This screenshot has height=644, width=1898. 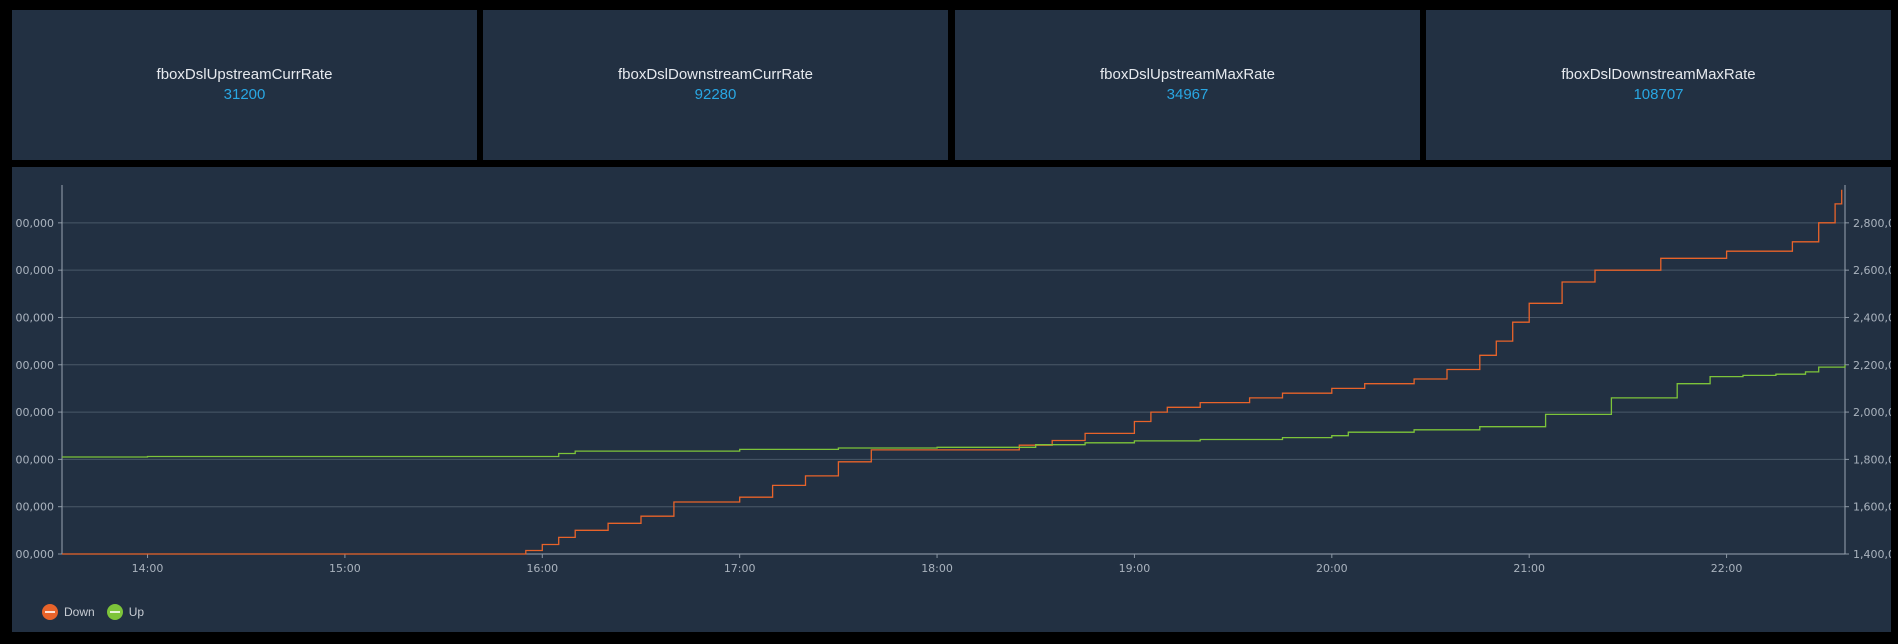 I want to click on stat-card-value: 34967, so click(x=1187, y=94).